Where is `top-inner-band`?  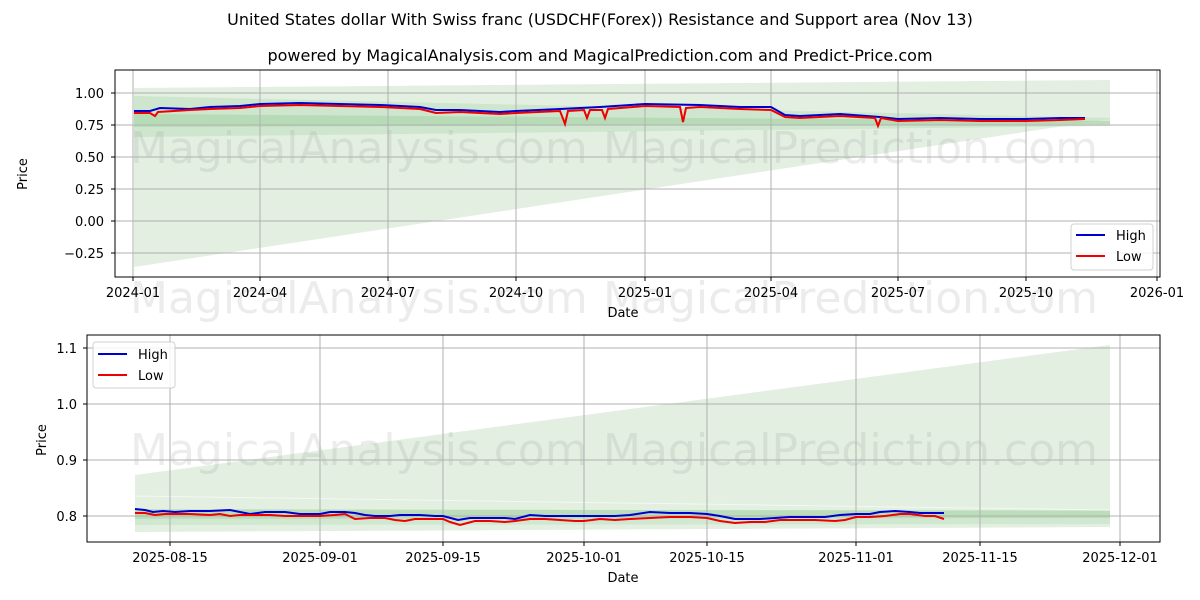
top-inner-band is located at coordinates (622, 120).